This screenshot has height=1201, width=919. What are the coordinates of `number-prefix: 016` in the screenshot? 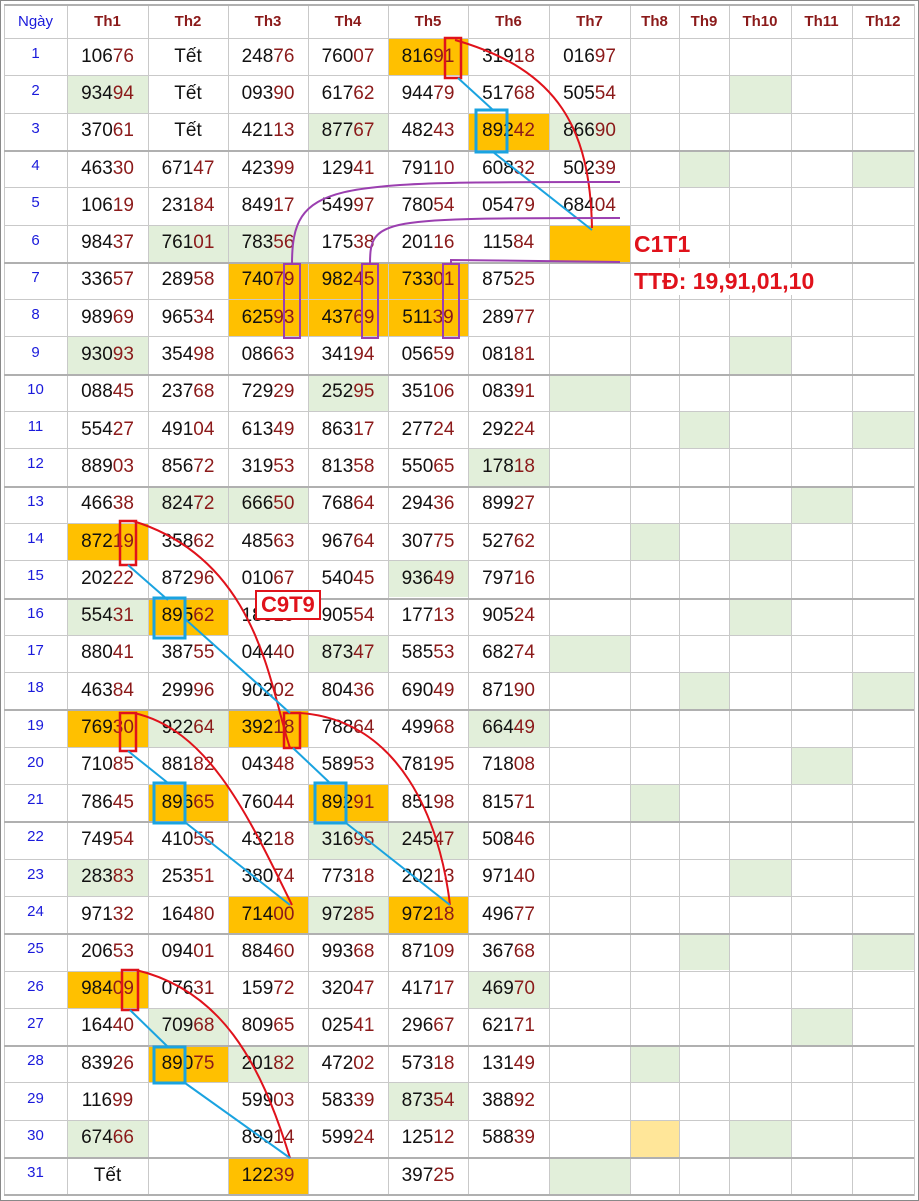 It's located at (579, 56).